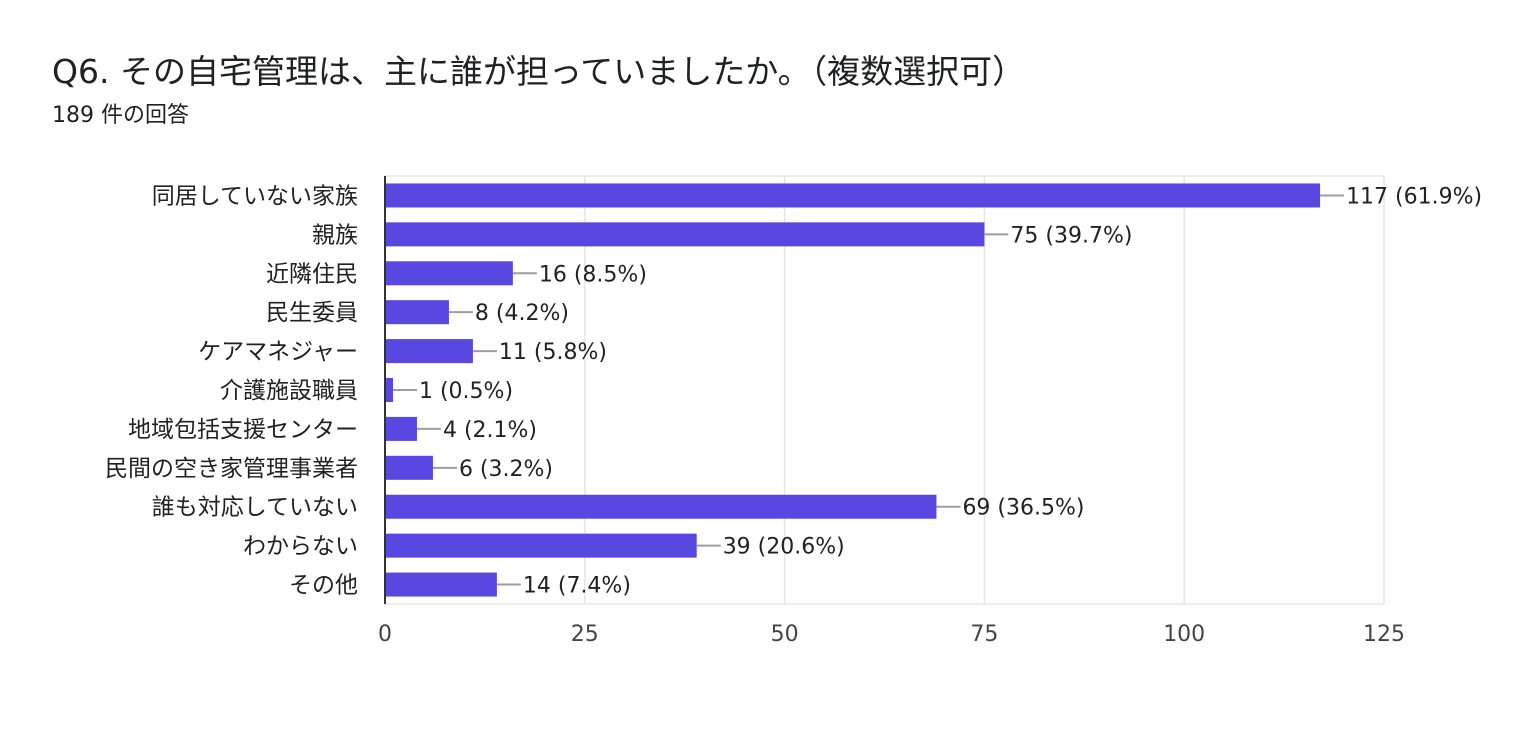 This screenshot has height=731, width=1538. I want to click on x-tick-label: 0, so click(385, 634).